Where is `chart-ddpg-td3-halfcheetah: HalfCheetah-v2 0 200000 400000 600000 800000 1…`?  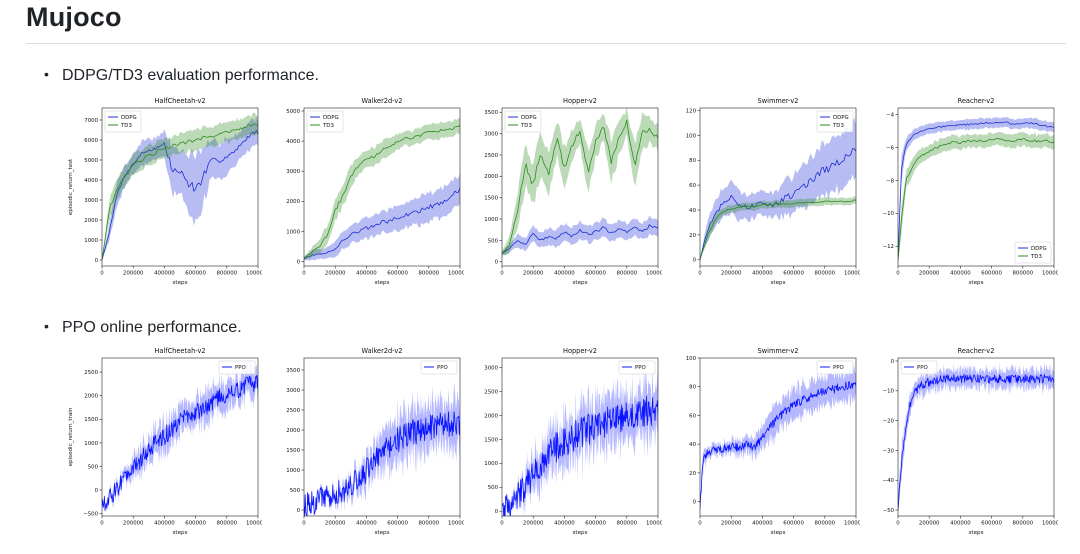 chart-ddpg-td3-halfcheetah: HalfCheetah-v2 0 200000 400000 600000 800000 1… is located at coordinates (165, 191).